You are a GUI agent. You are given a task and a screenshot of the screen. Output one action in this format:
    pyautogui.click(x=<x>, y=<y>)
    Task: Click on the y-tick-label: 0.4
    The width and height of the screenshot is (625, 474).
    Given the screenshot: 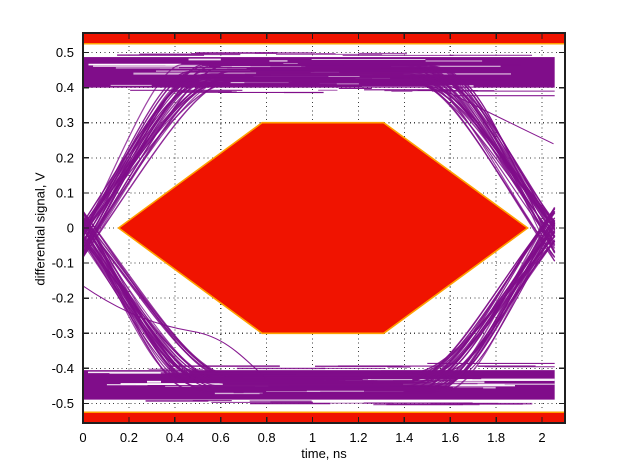 What is the action you would take?
    pyautogui.click(x=65, y=87)
    